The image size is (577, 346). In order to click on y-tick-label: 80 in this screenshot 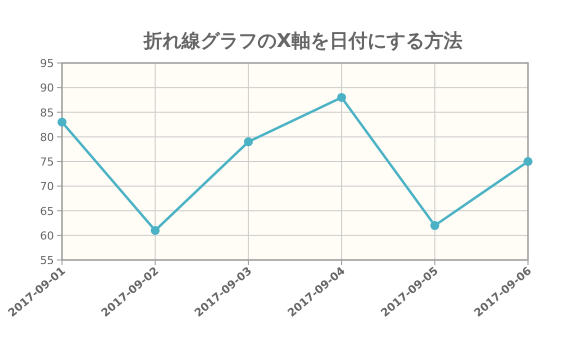, I will do `click(47, 137)`.